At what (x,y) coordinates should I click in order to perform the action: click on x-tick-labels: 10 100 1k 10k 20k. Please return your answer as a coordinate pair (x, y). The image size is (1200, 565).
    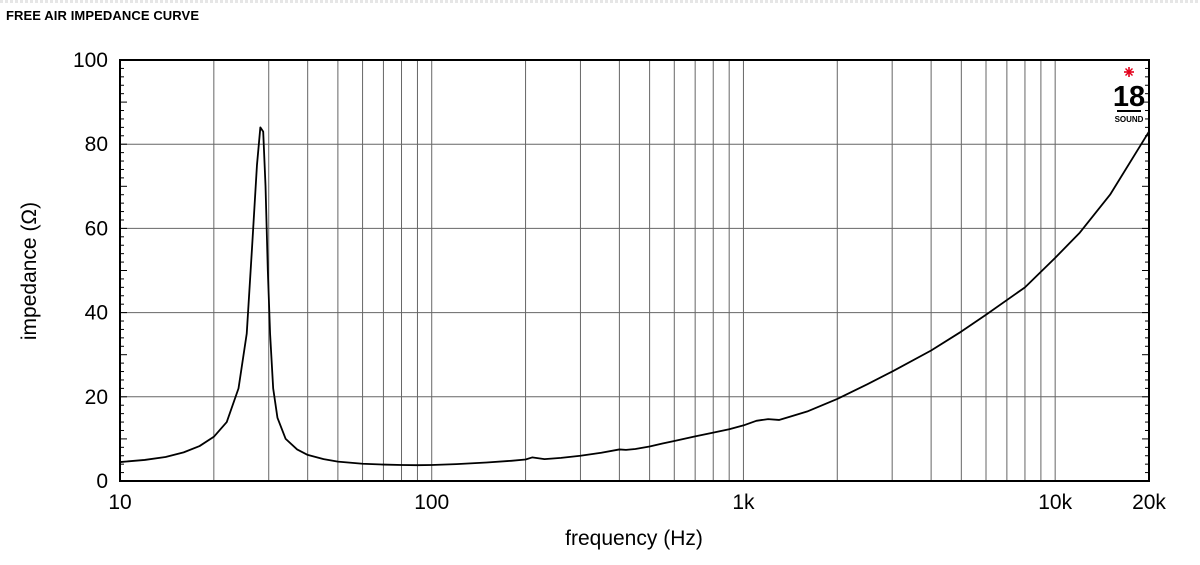
    Looking at the image, I should click on (637, 502).